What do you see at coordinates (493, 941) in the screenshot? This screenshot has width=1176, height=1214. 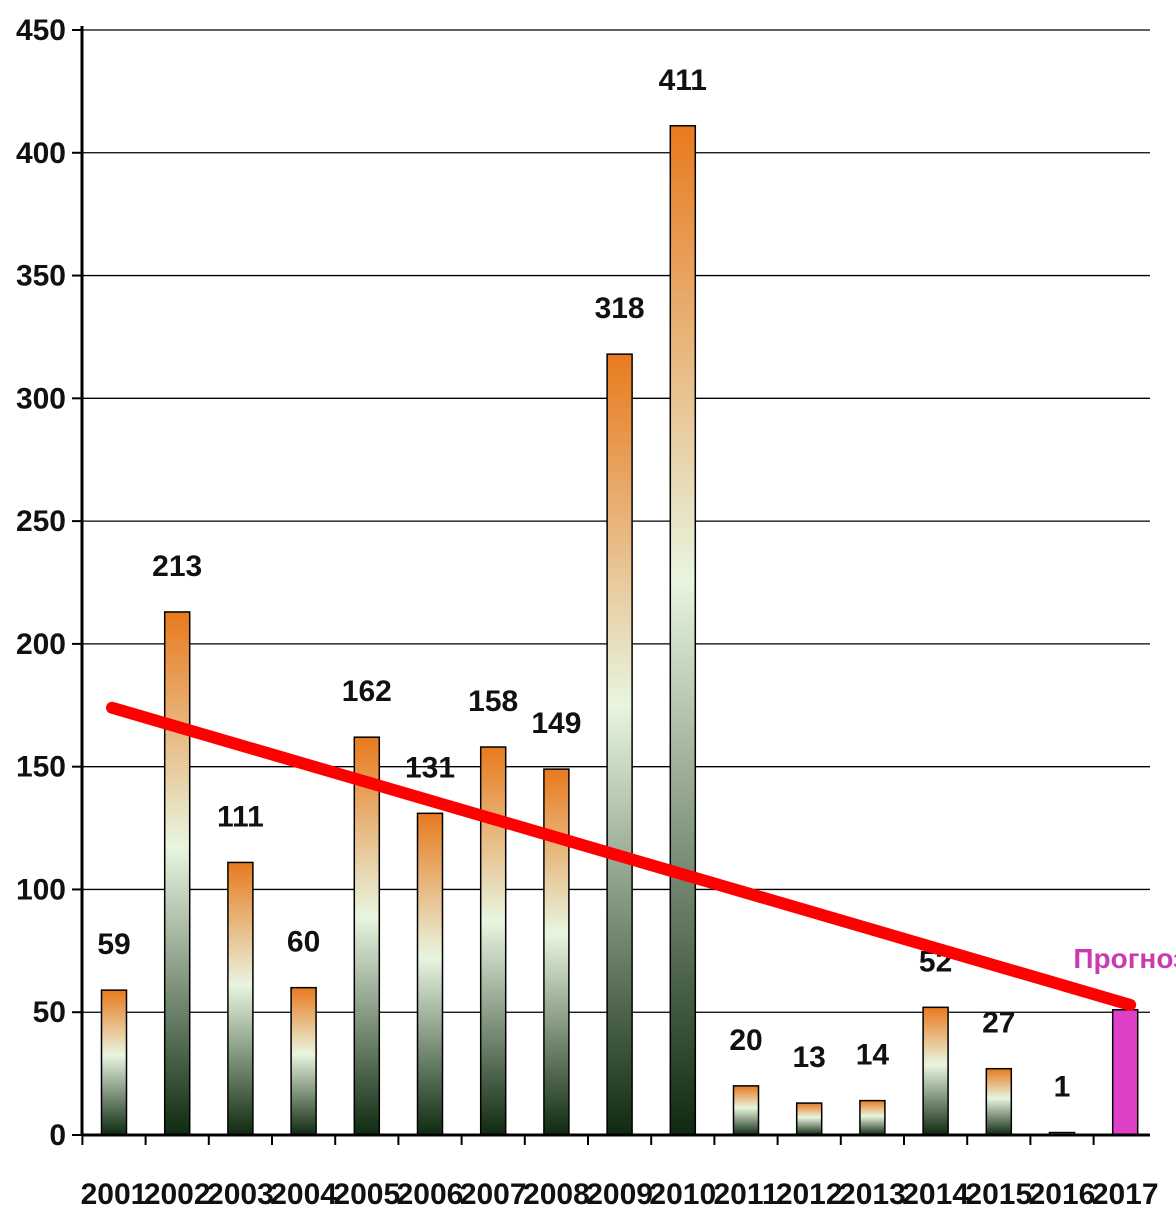 I see `bar-2007` at bounding box center [493, 941].